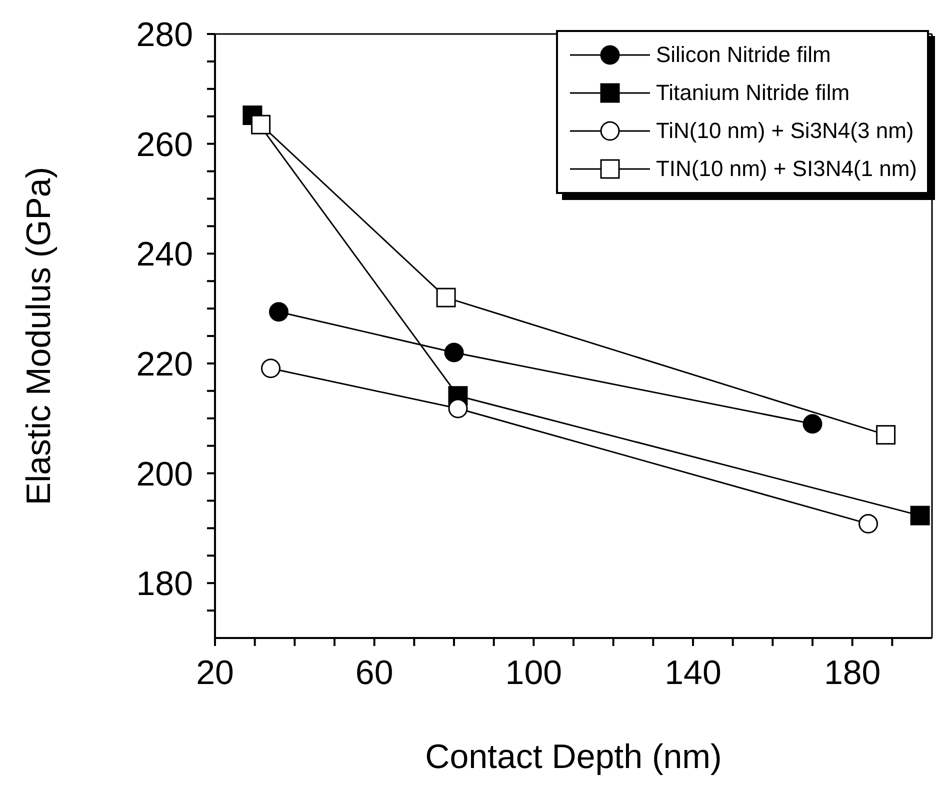 This screenshot has width=941, height=809. I want to click on y-tick-label: 180, so click(164, 584).